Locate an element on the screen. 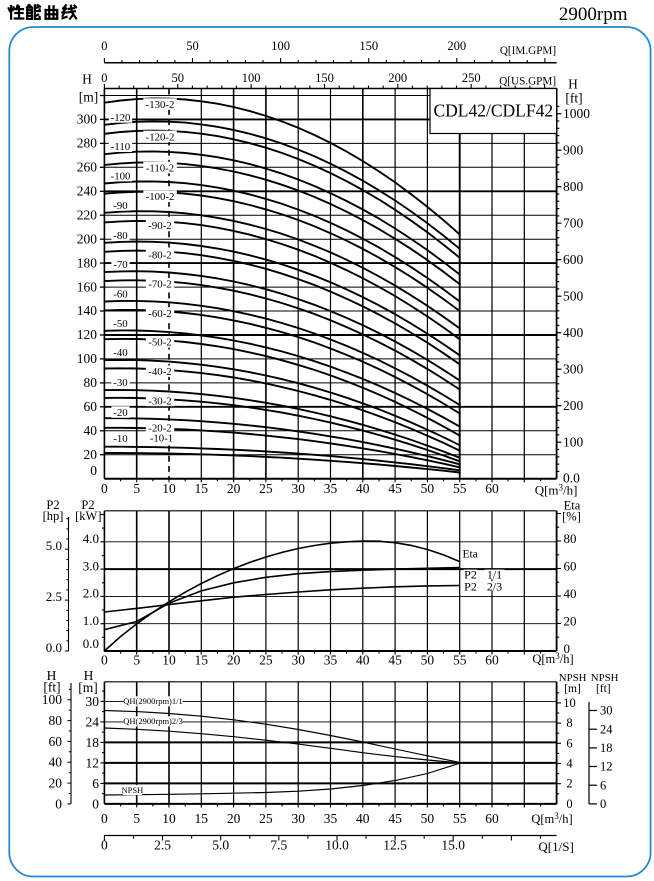 This screenshot has width=654, height=881. svg-text: Q[1/S] is located at coordinates (555, 846).